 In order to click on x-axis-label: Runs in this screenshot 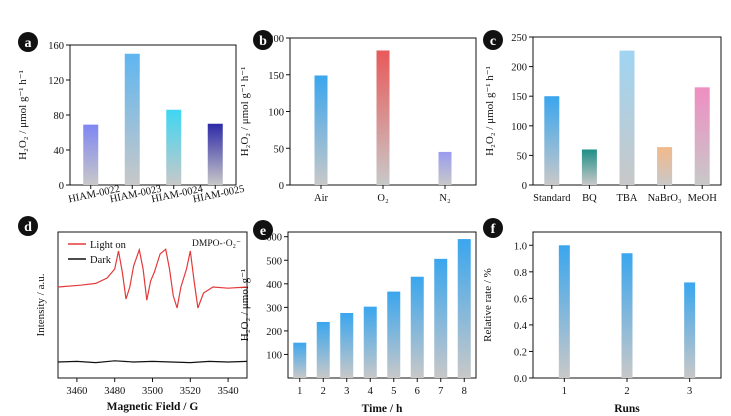, I will do `click(627, 409)`.